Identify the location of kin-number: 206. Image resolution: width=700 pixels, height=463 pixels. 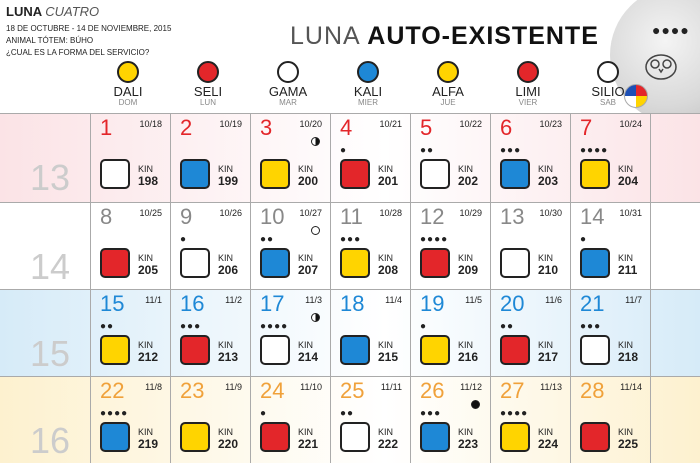
(228, 270).